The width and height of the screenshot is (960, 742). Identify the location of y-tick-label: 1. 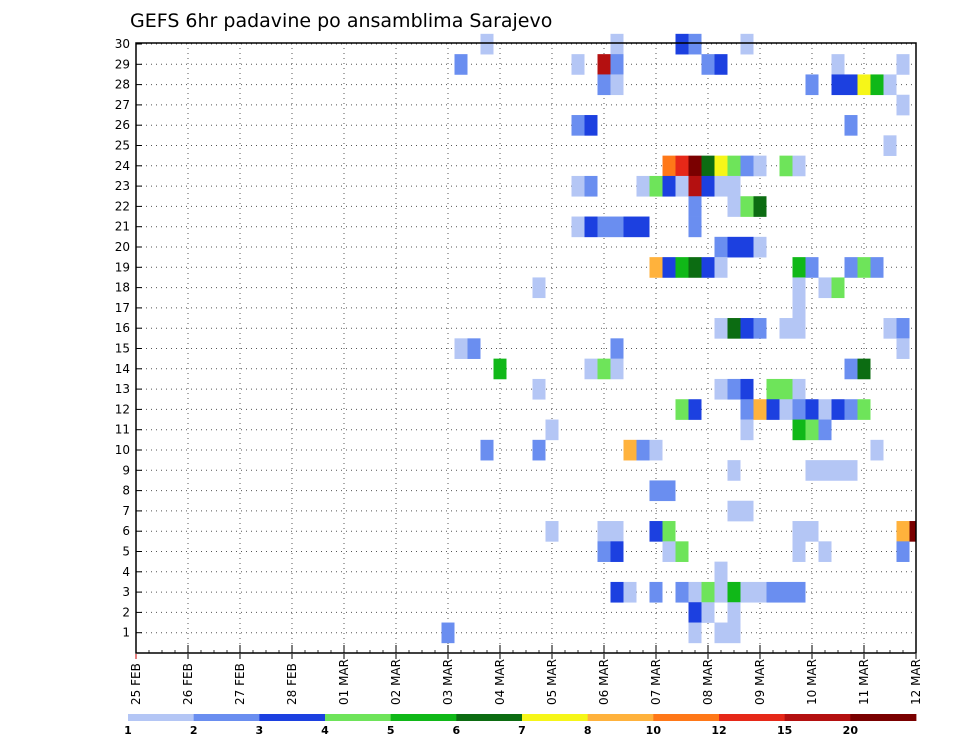
(126, 633).